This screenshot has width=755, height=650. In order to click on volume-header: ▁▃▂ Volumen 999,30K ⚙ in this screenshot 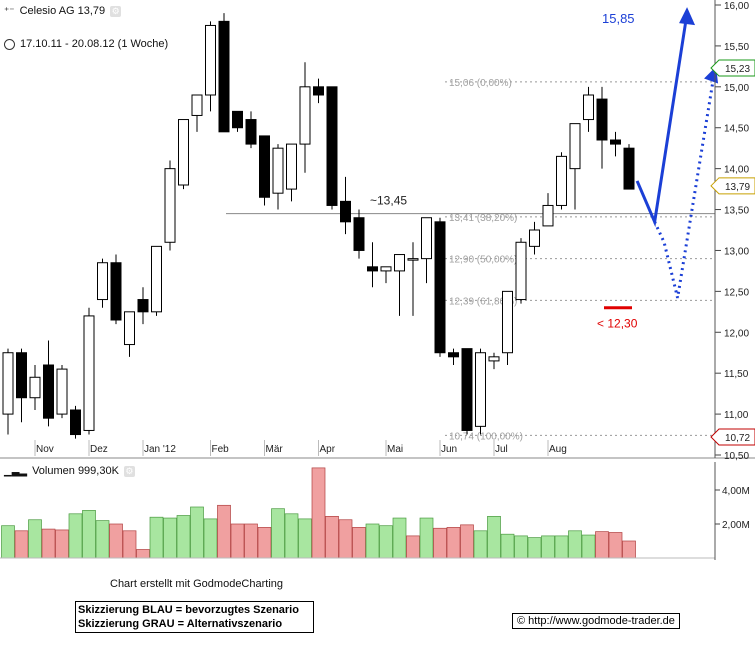, I will do `click(69, 471)`.